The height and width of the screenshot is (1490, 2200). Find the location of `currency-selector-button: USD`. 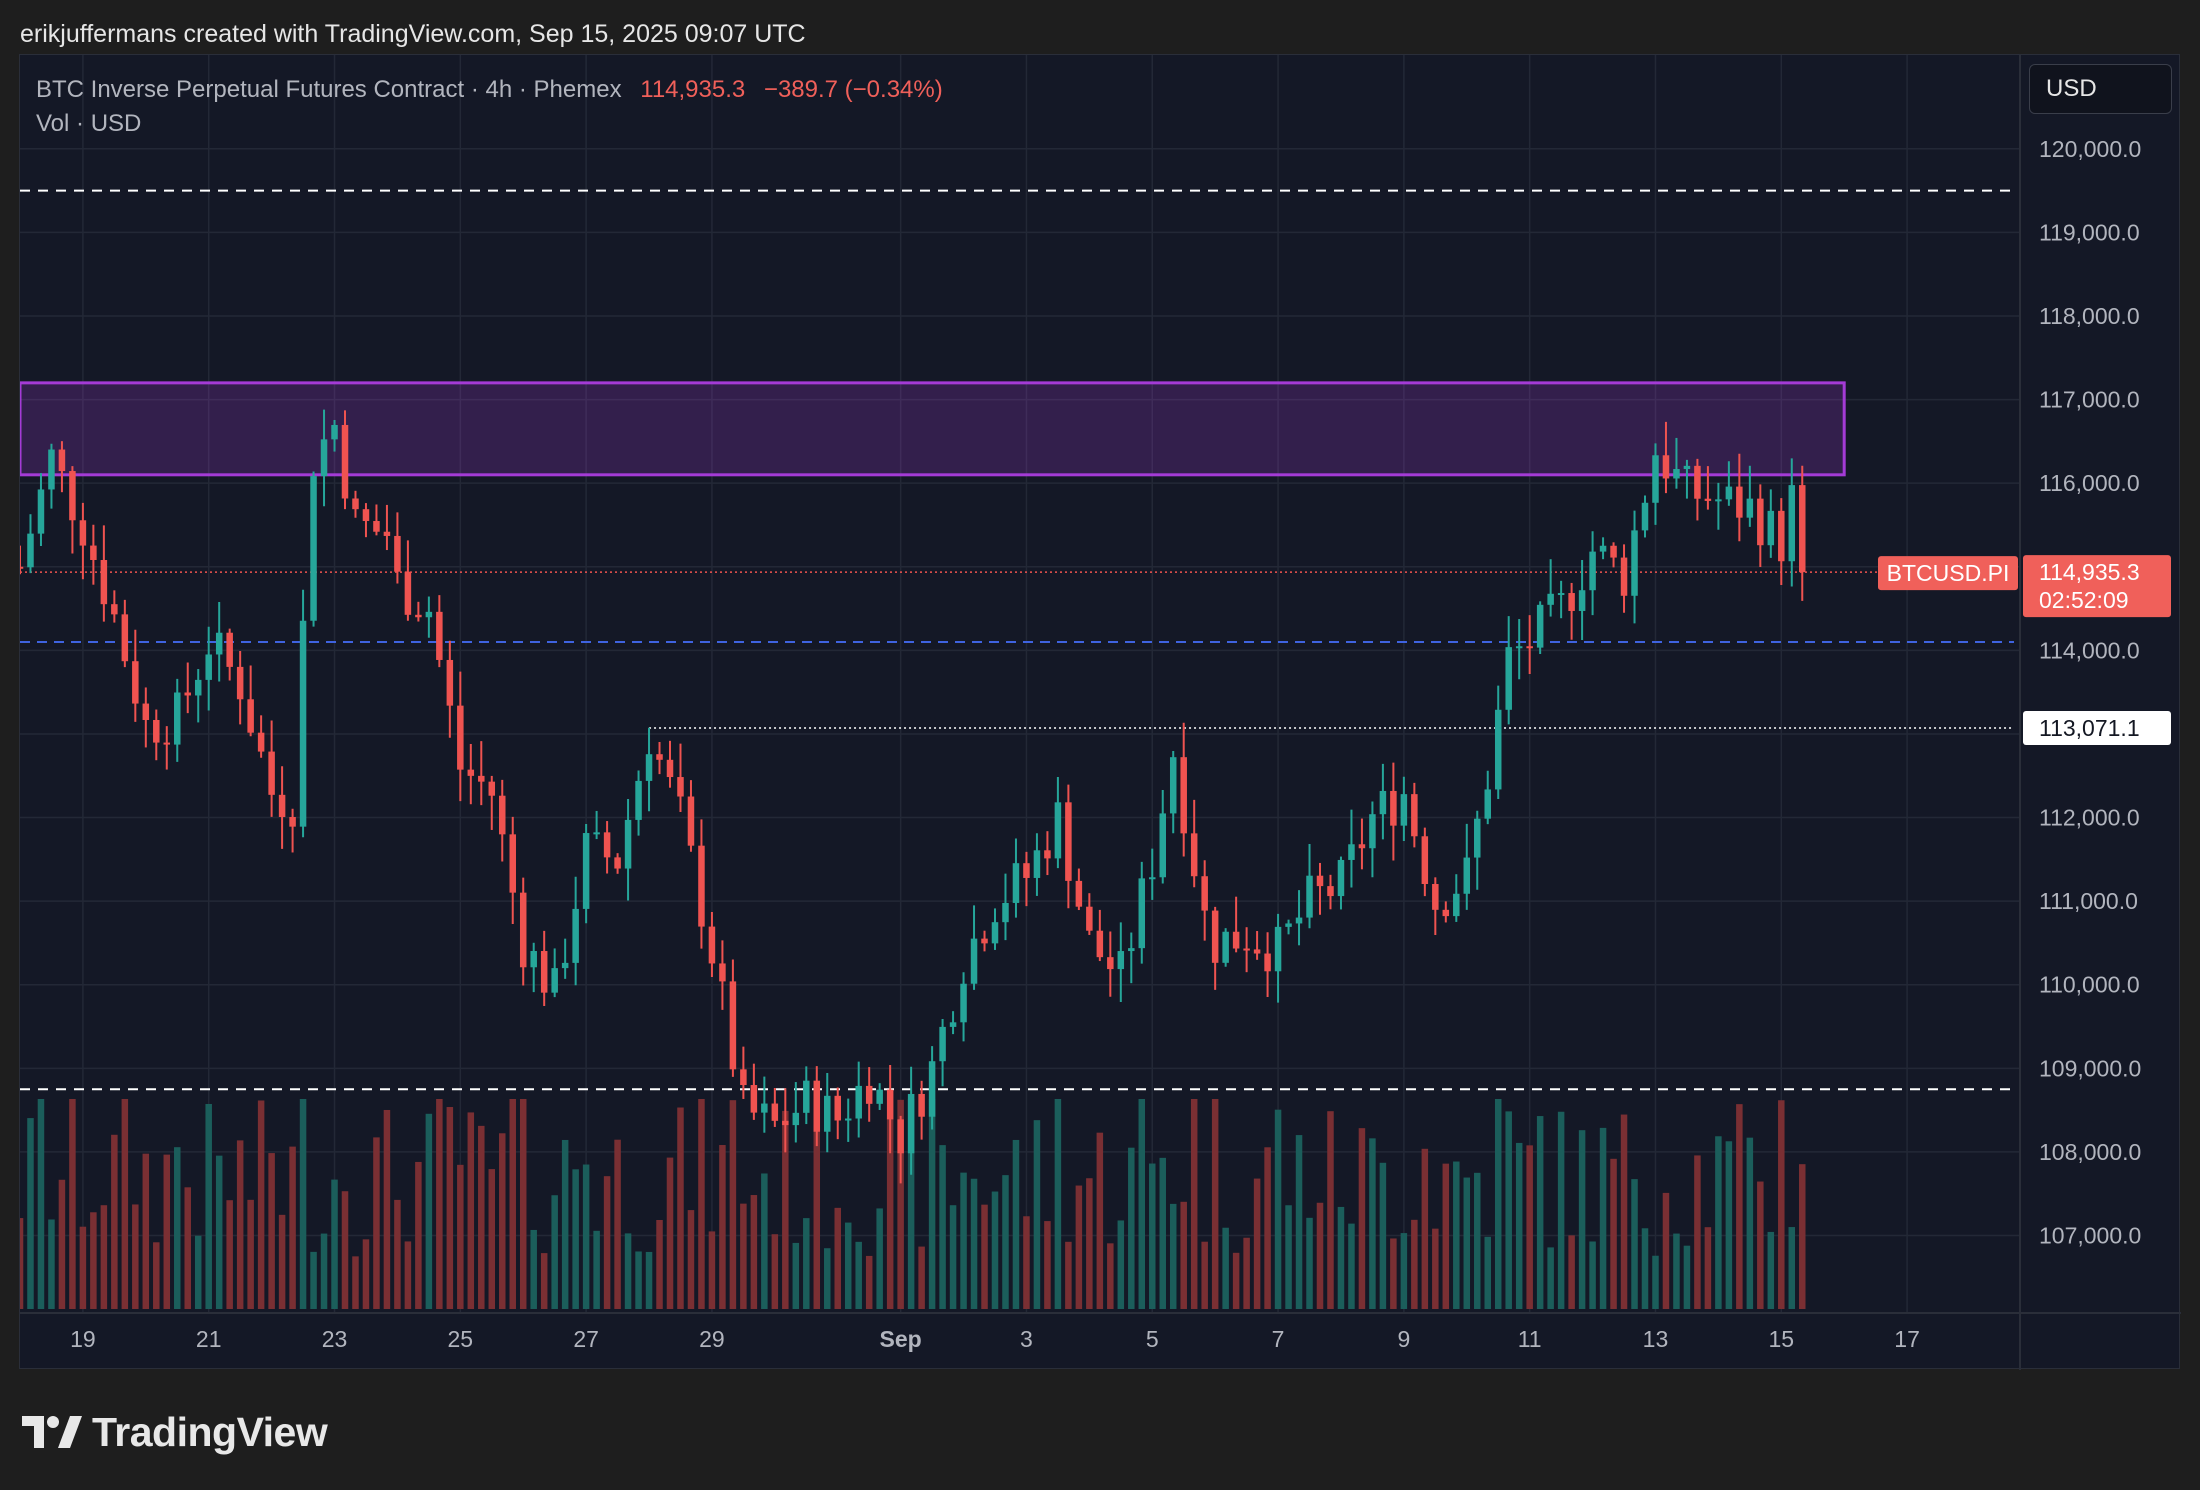

currency-selector-button: USD is located at coordinates (2100, 89).